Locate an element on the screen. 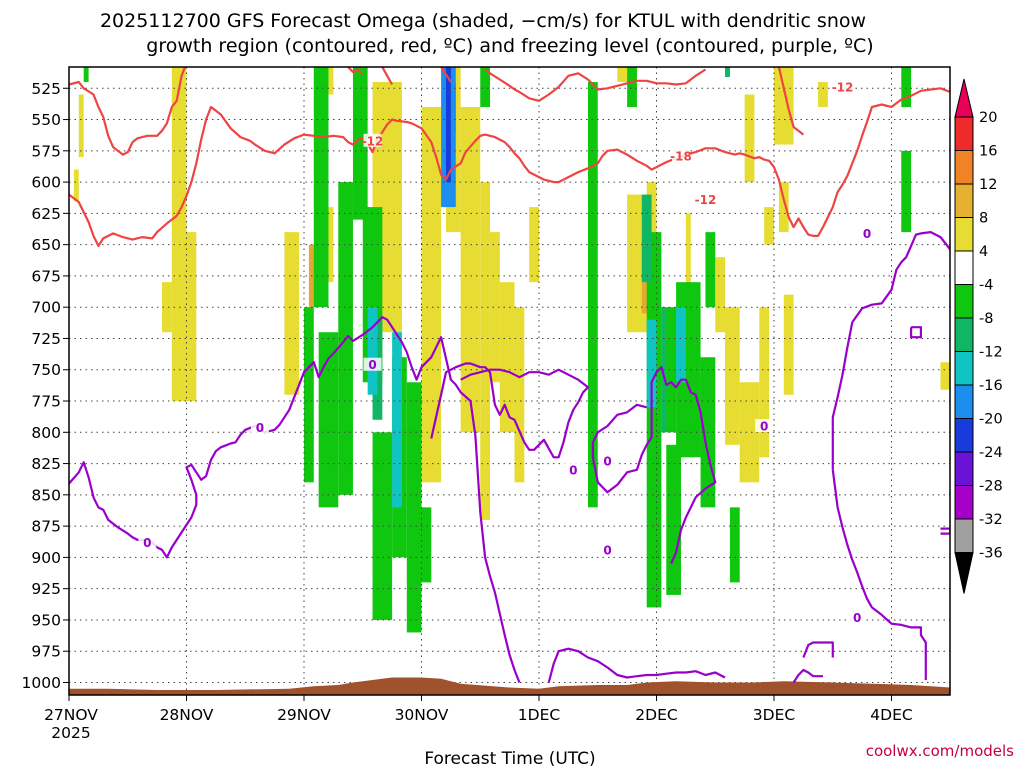  freezing-label-1: 0 is located at coordinates (147, 543).